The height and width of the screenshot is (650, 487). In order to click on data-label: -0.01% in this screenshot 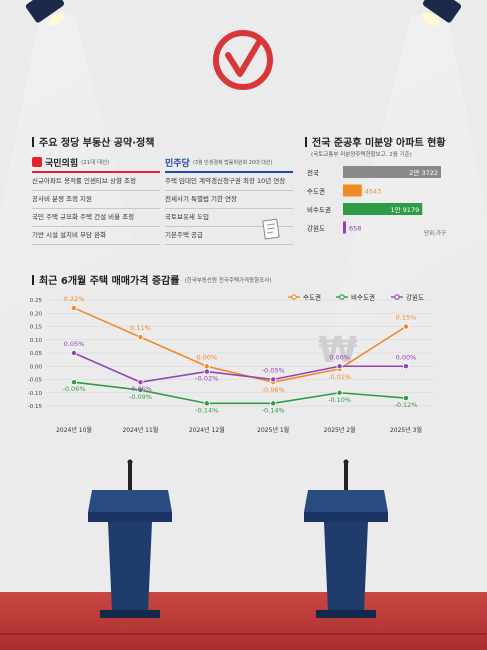, I will do `click(339, 377)`.